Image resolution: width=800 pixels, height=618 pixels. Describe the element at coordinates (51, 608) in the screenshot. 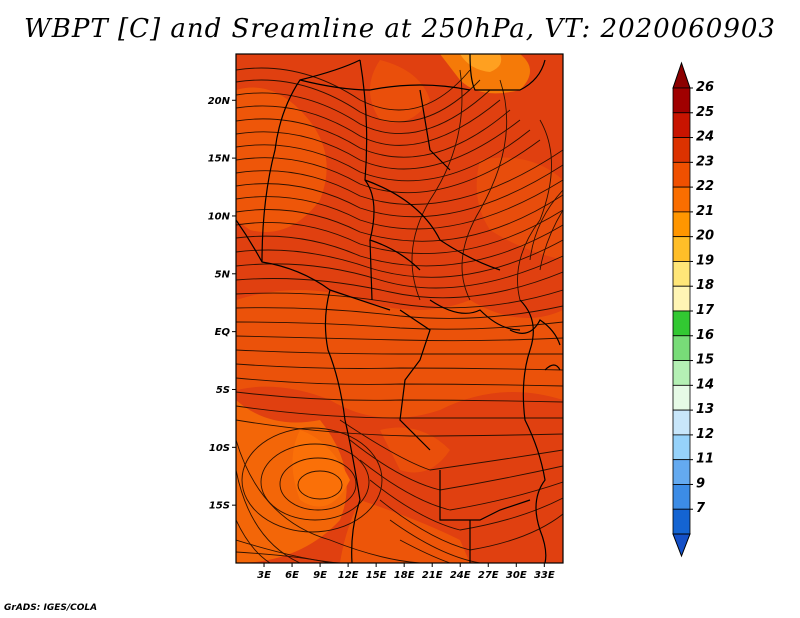

I see `grads-credit: GrADS: IGES/COLA` at that location.